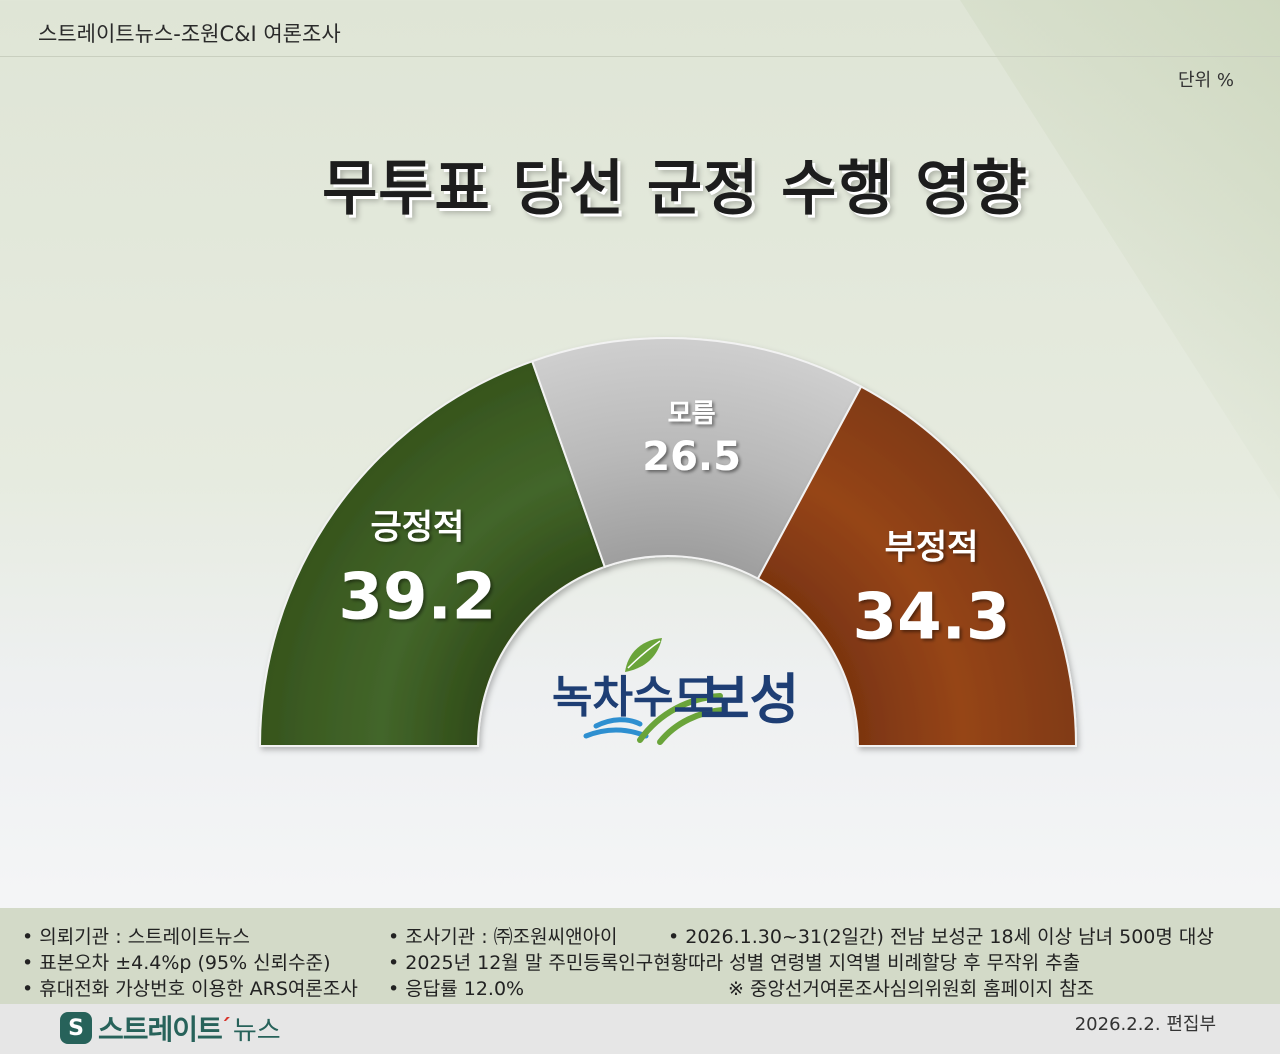 The height and width of the screenshot is (1054, 1280). I want to click on tea-leaf-waves-icon, so click(654, 691).